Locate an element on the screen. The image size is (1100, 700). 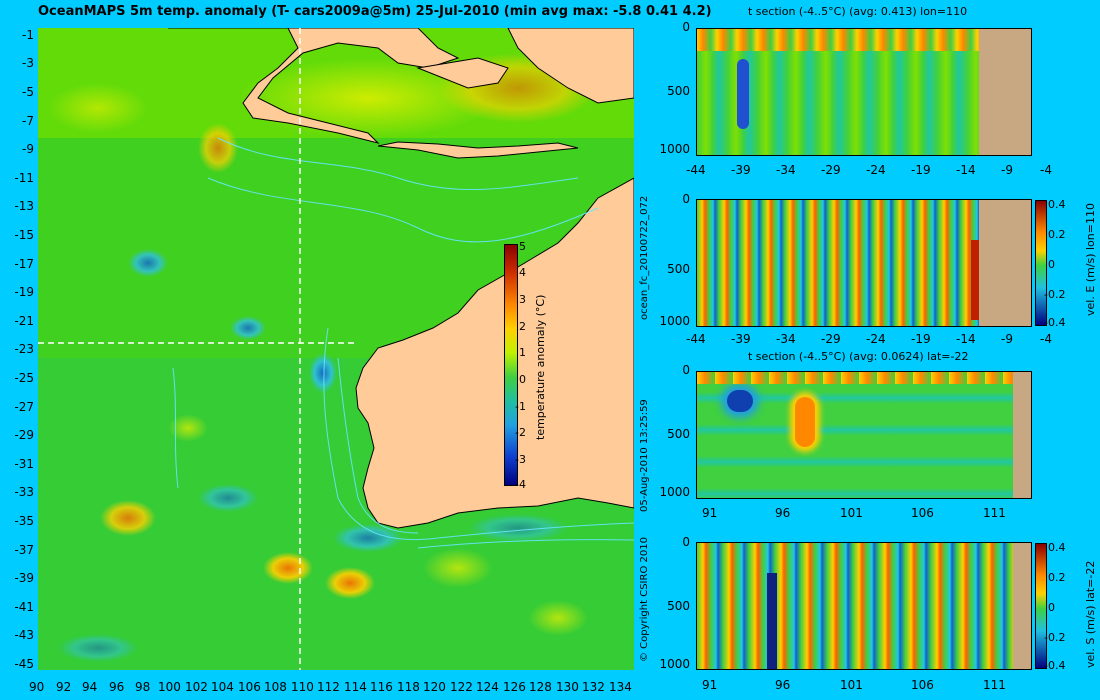
panel1-x-tick: -29 is located at coordinates (831, 170).